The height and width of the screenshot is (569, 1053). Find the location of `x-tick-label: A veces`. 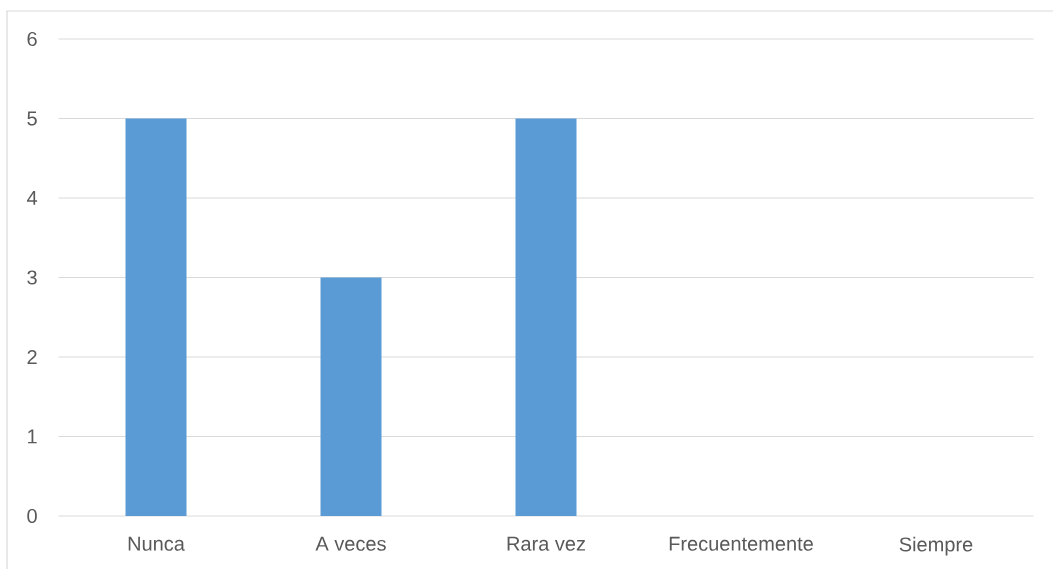

x-tick-label: A veces is located at coordinates (350, 543).